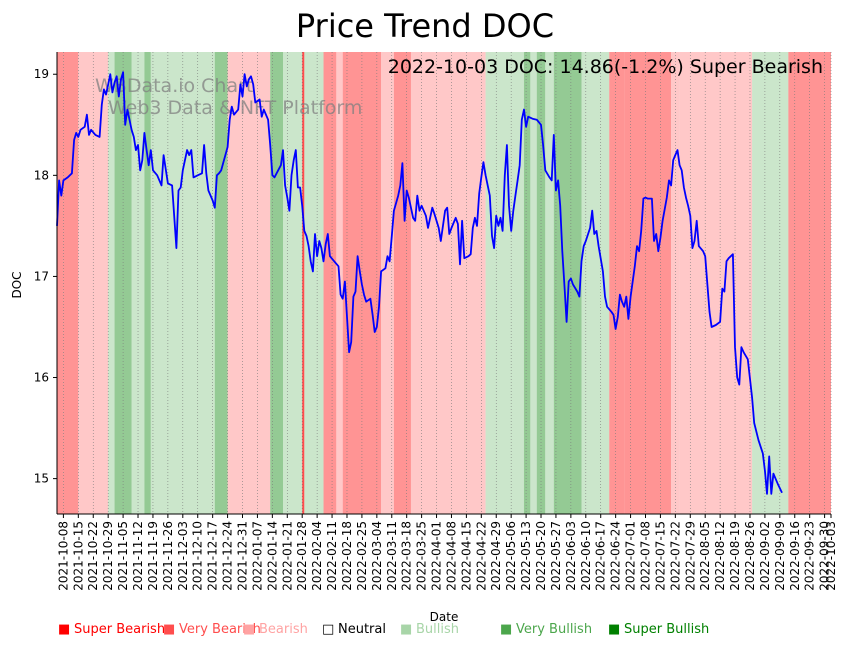 The image size is (851, 650). I want to click on x-tick-label: 2022-07-08, so click(645, 556).